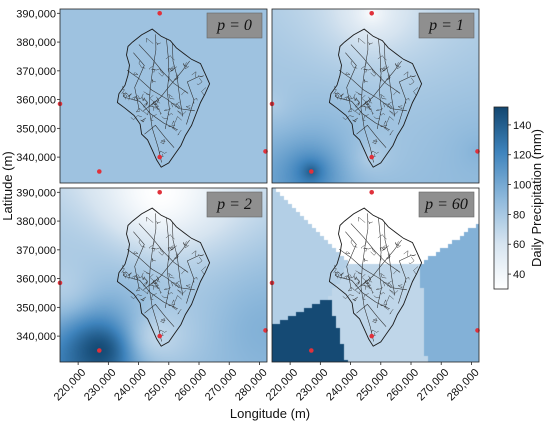 This screenshot has height=426, width=550. I want to click on svg-text: p = 60, so click(446, 204).